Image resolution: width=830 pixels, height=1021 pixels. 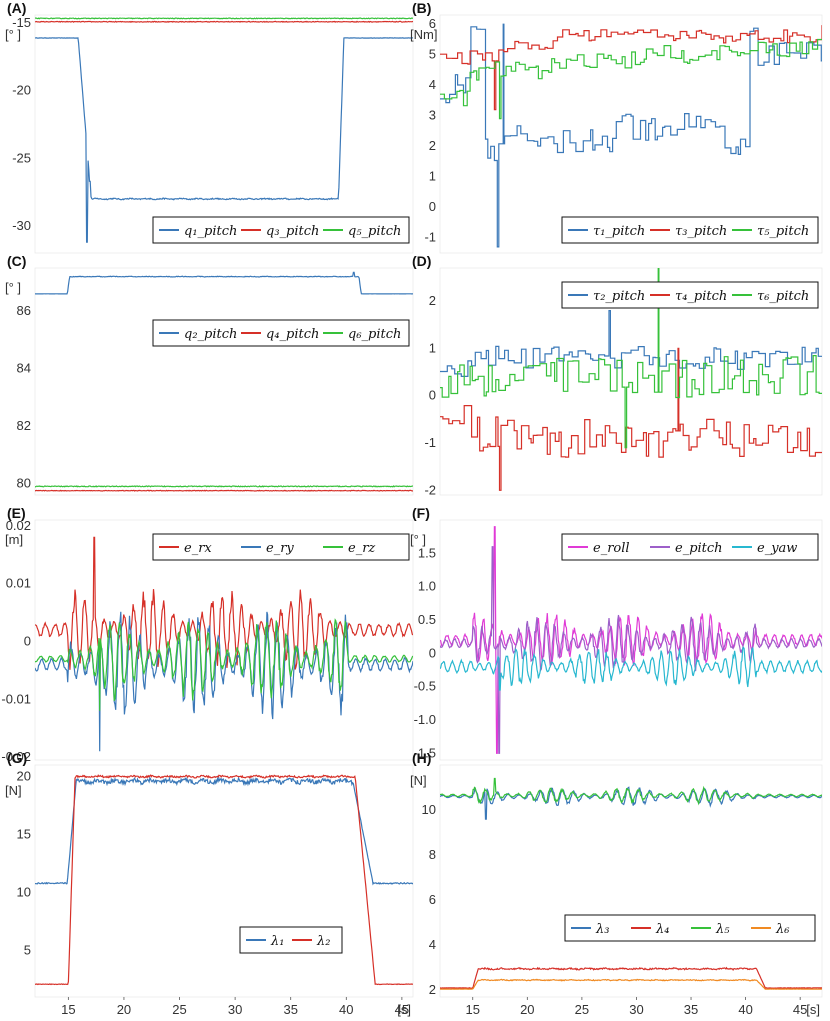 What do you see at coordinates (224, 664) in the screenshot?
I see `series-line-e_rz` at bounding box center [224, 664].